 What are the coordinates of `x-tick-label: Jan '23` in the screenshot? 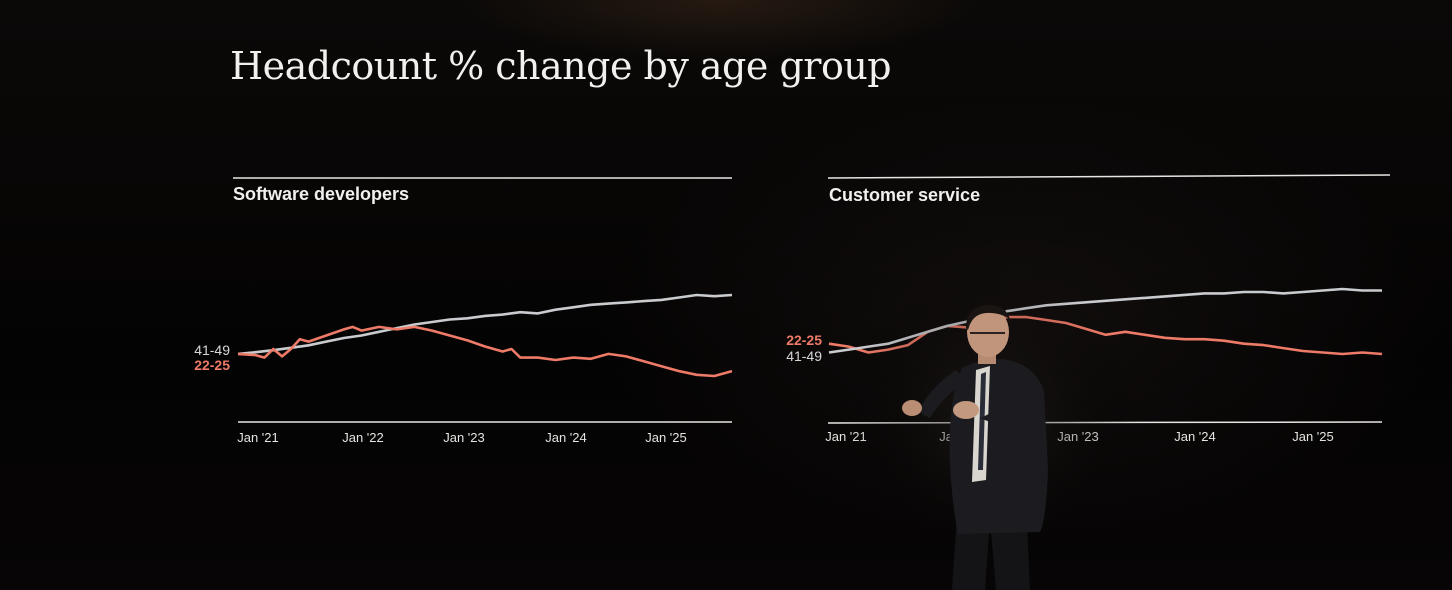 It's located at (464, 437).